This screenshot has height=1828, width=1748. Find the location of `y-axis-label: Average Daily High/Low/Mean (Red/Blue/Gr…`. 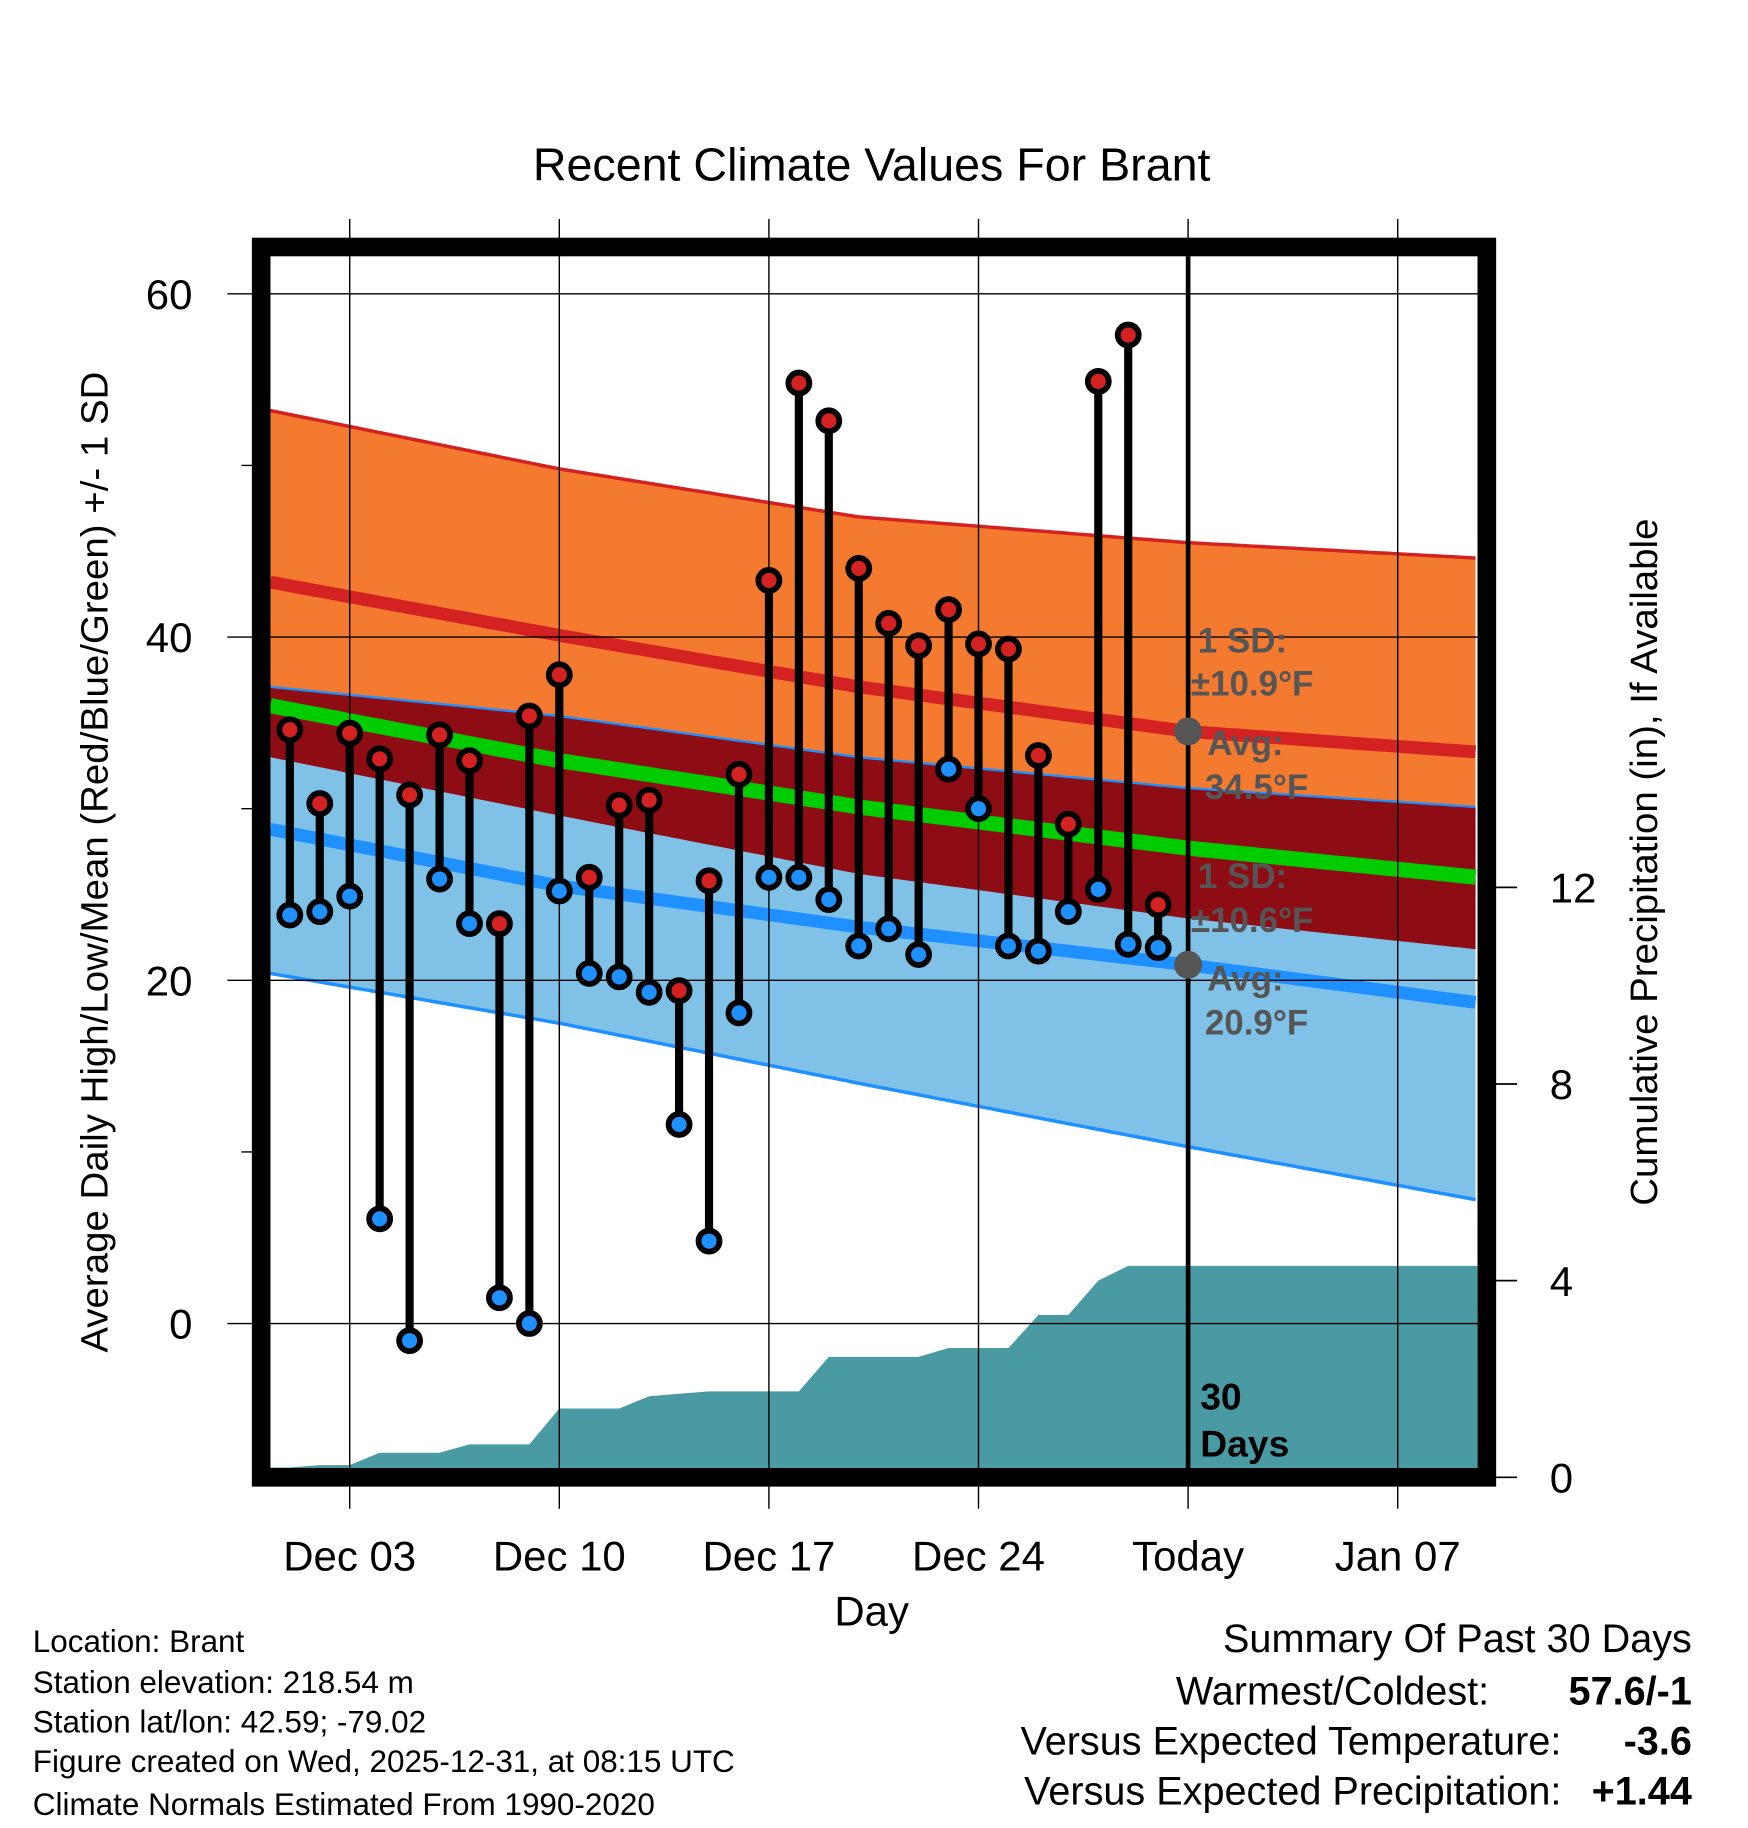

y-axis-label: Average Daily High/Low/Mean (Red/Blue/Gr… is located at coordinates (94, 862).